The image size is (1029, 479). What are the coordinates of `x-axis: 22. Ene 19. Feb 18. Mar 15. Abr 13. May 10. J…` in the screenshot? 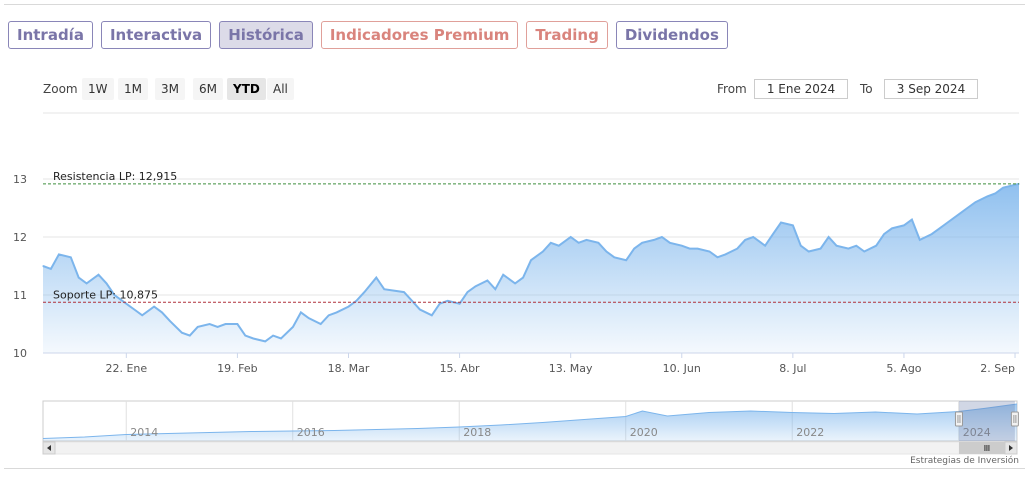 It's located at (531, 363).